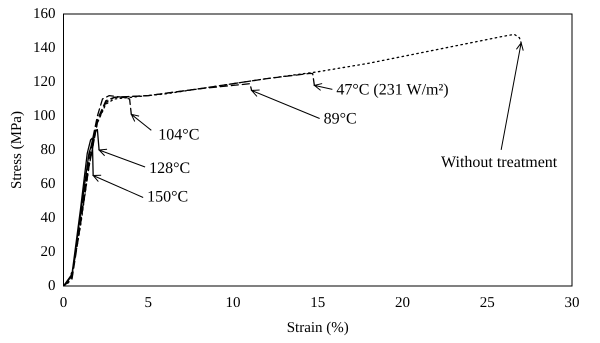  I want to click on annotation: 104°C, so click(179, 135).